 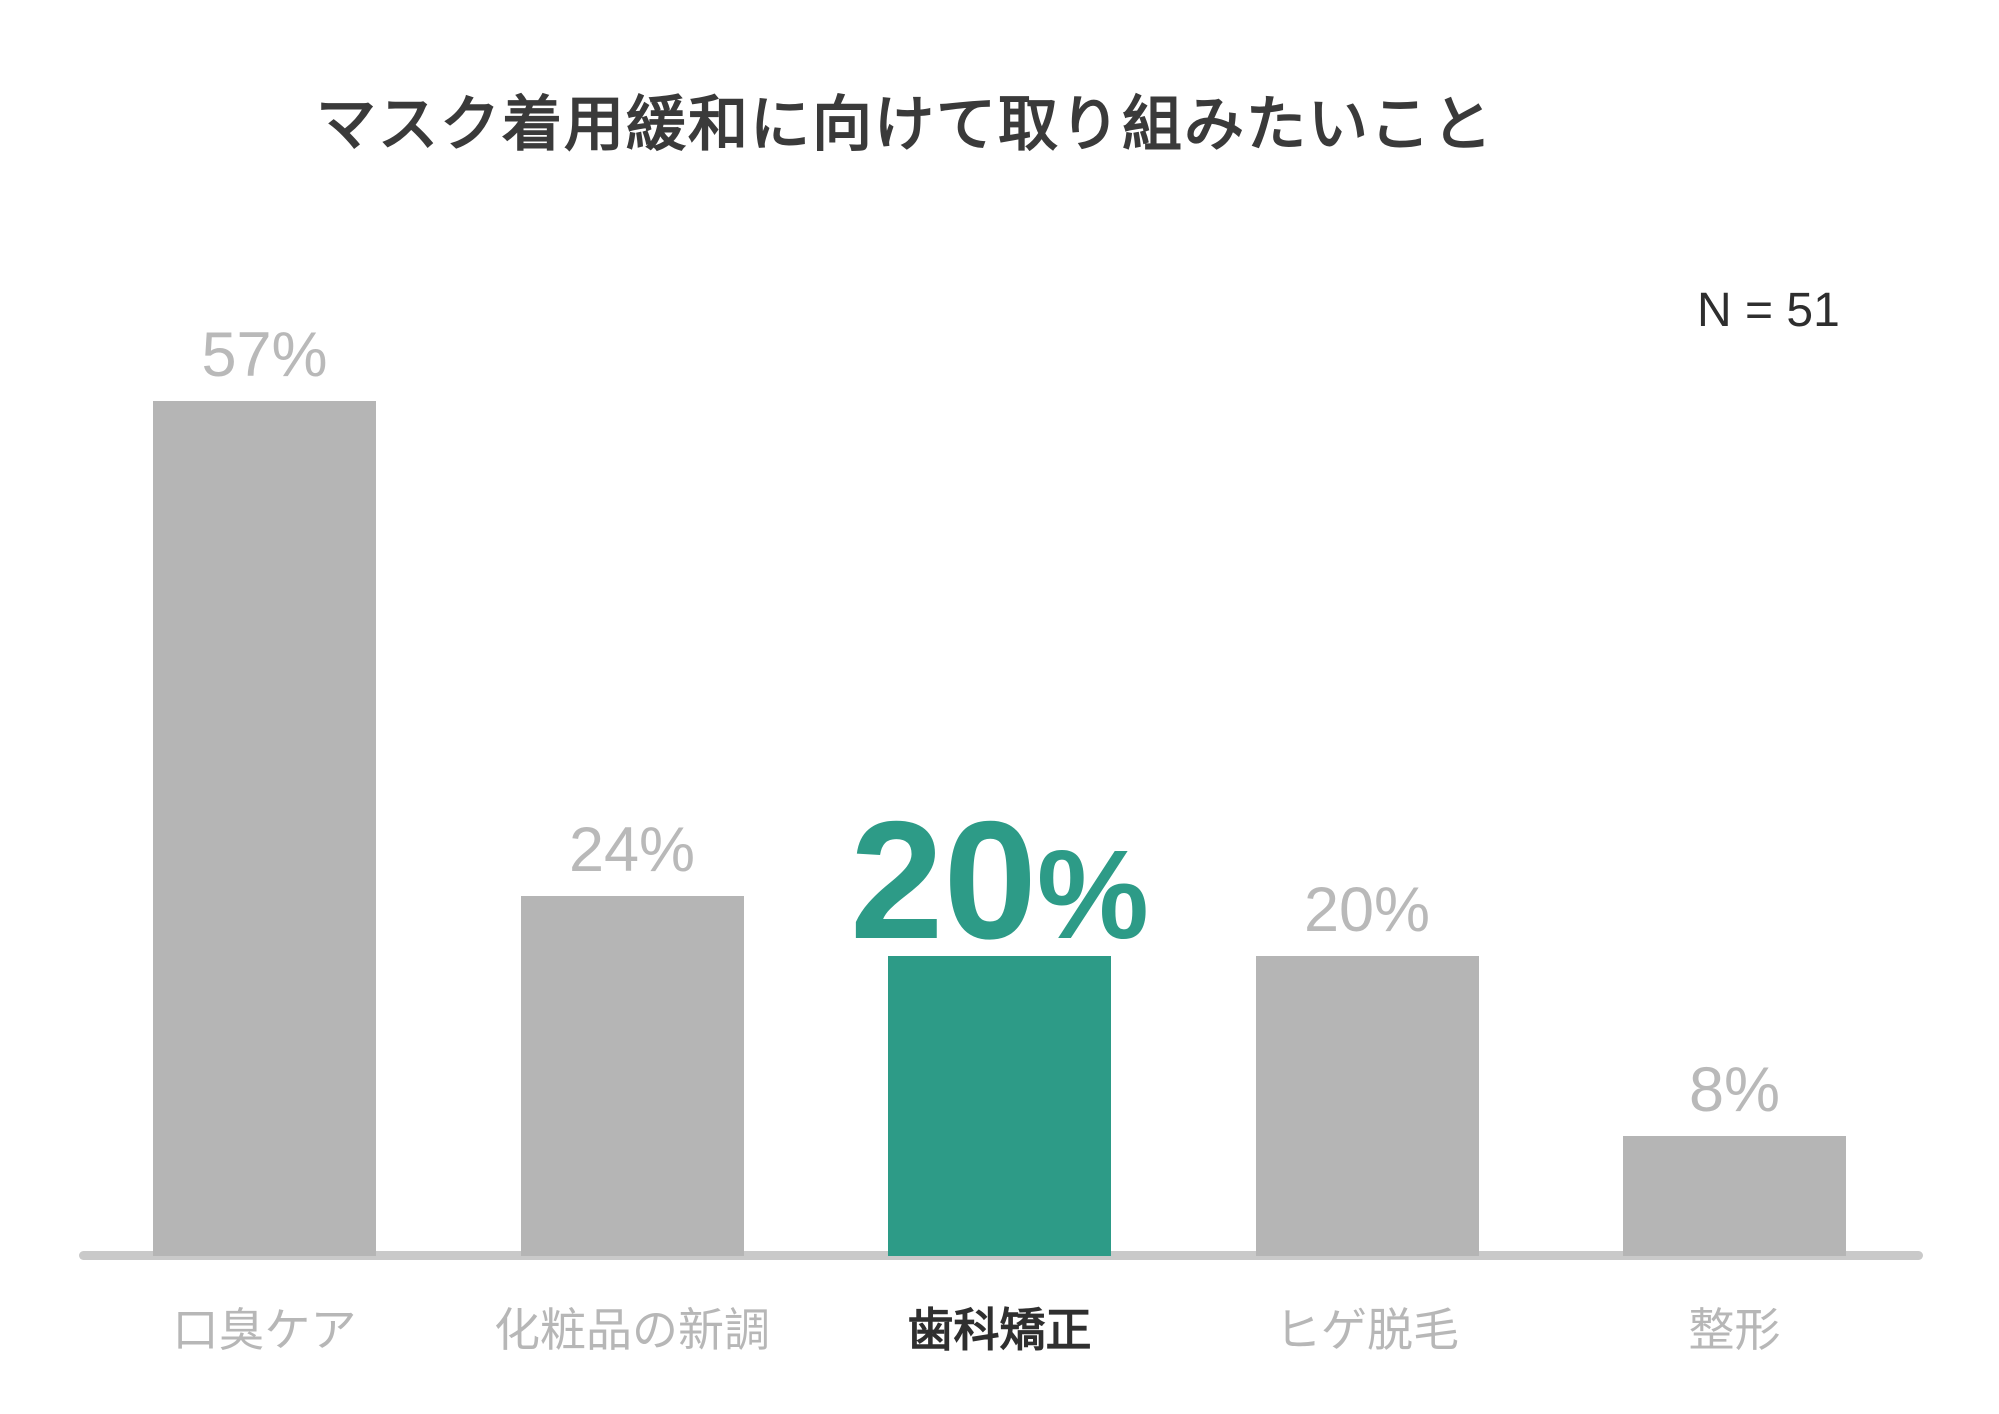 What do you see at coordinates (632, 850) in the screenshot?
I see `bar-value-label-2: 24%` at bounding box center [632, 850].